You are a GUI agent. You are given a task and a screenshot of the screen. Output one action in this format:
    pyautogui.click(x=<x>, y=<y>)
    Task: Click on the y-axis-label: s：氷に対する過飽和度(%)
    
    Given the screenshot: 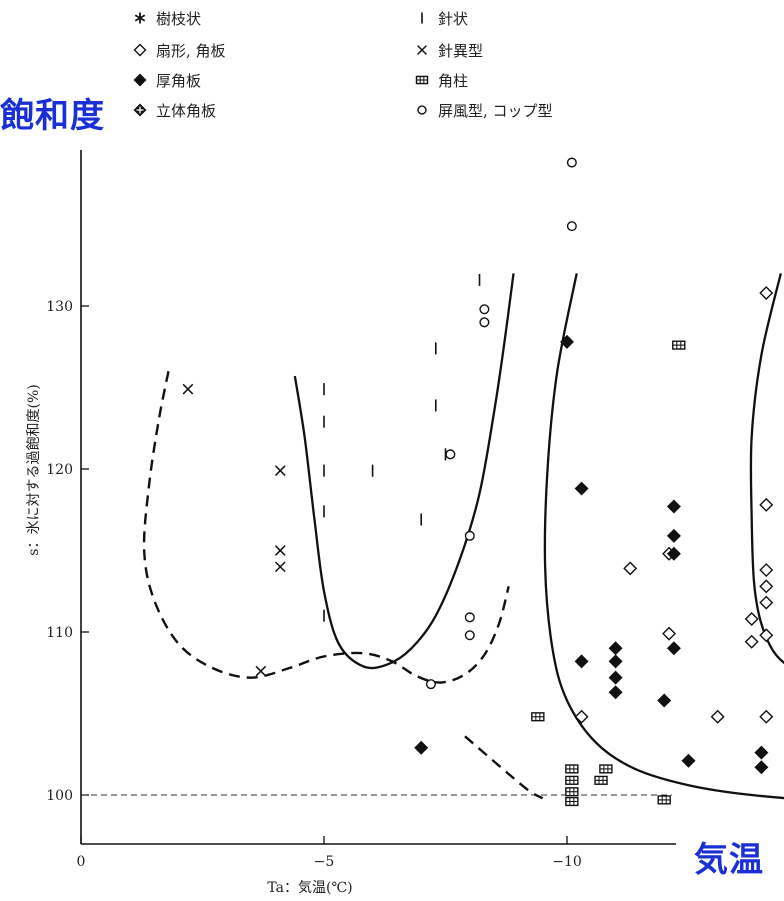 What is the action you would take?
    pyautogui.click(x=33, y=469)
    